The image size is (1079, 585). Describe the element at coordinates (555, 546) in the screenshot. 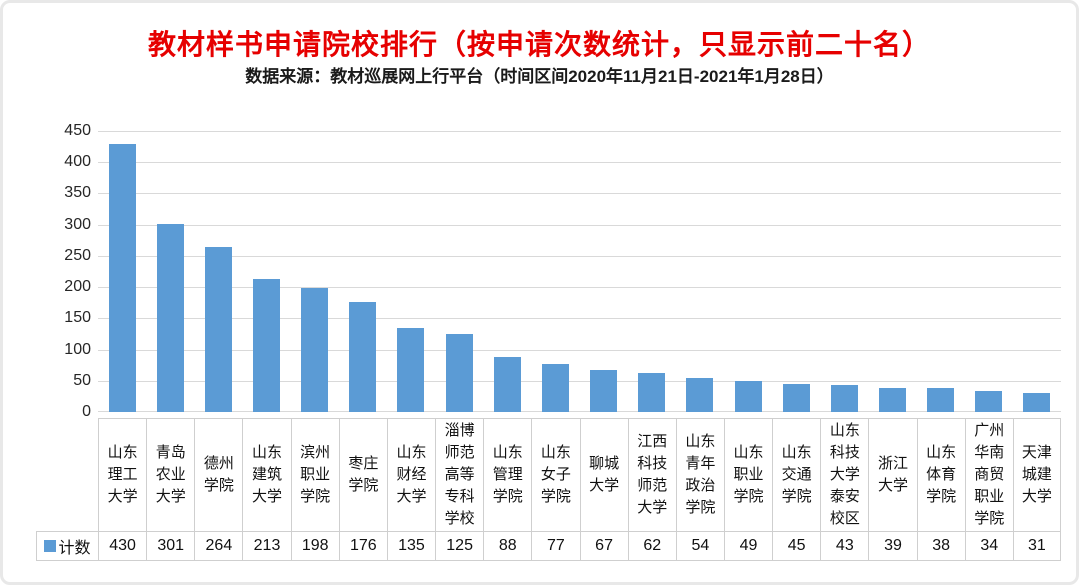

I see `value-cell: 77` at that location.